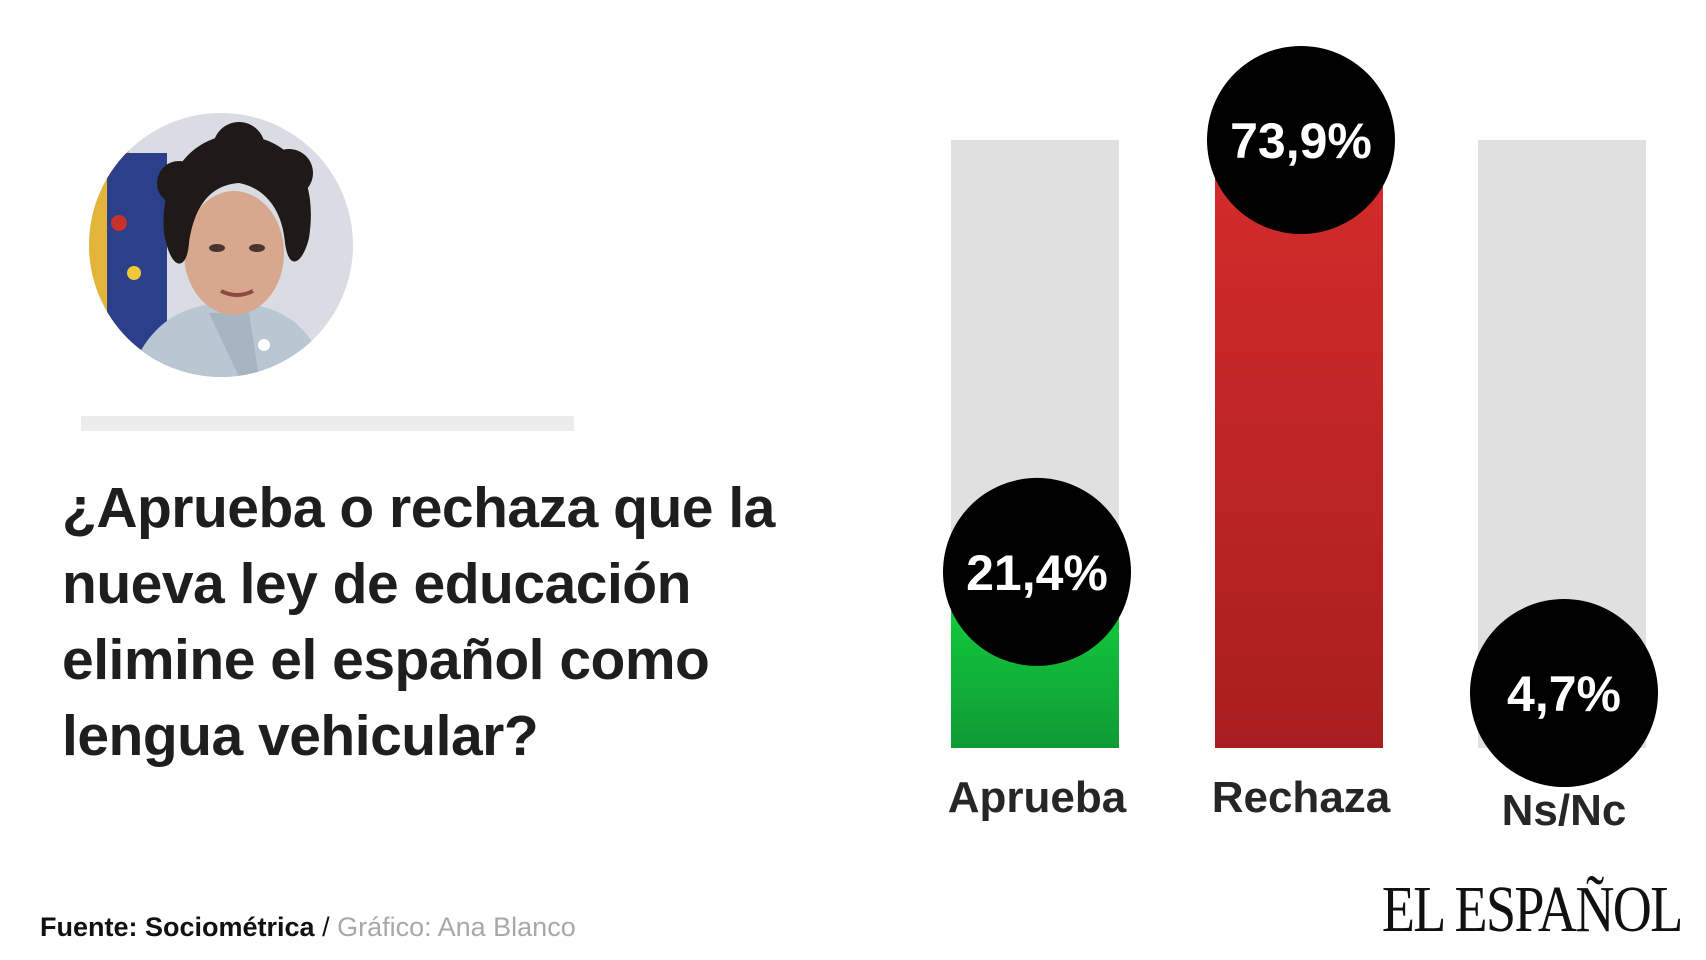 The height and width of the screenshot is (960, 1706). I want to click on value-bubble-ns-nc, so click(1564, 693).